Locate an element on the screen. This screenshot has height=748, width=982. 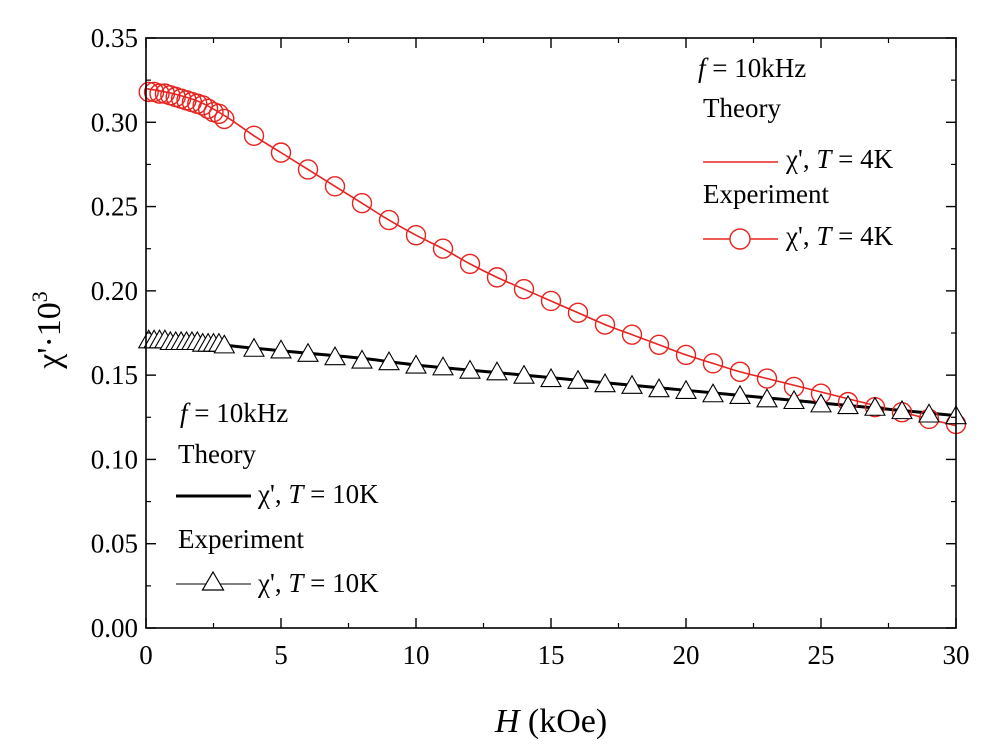
y-tick-label: 0.25 is located at coordinates (114, 207).